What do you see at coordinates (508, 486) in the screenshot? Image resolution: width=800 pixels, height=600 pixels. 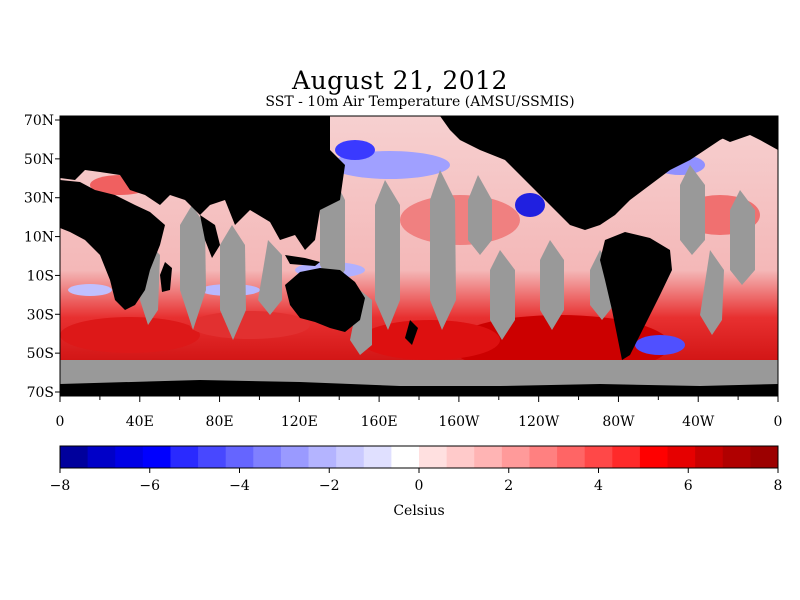 I see `colorbar-tick-label: 2` at bounding box center [508, 486].